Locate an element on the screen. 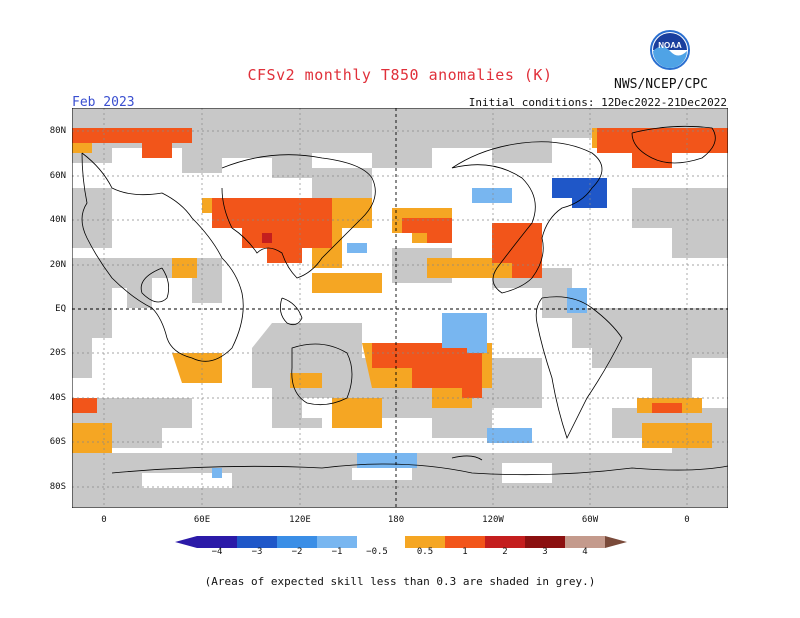 This screenshot has width=800, height=618. colorbar-label: 1 is located at coordinates (465, 552).